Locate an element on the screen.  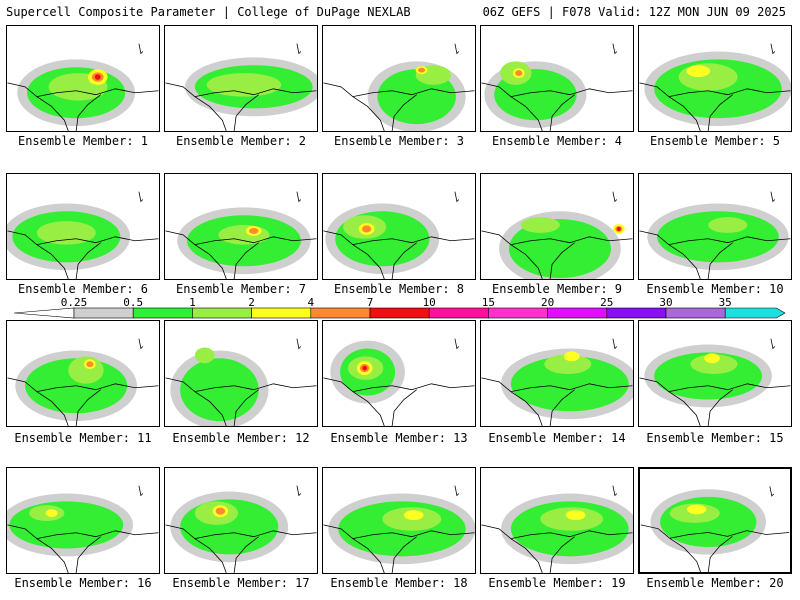
ensemble-member-label: Ensemble Member: 6 is located at coordinates (83, 289).